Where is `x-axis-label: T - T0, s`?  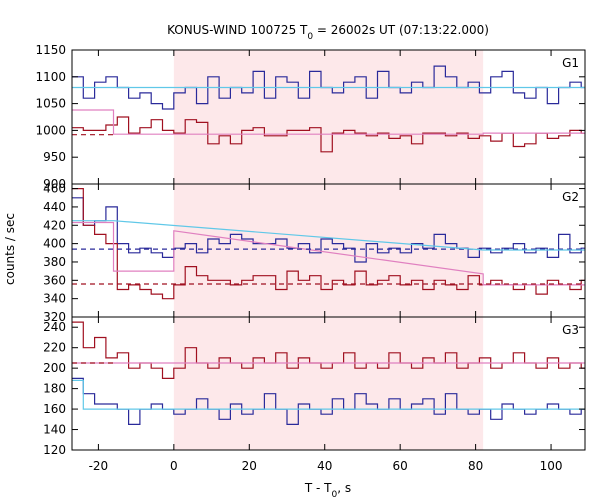 x-axis-label: T - T0, s is located at coordinates (327, 490).